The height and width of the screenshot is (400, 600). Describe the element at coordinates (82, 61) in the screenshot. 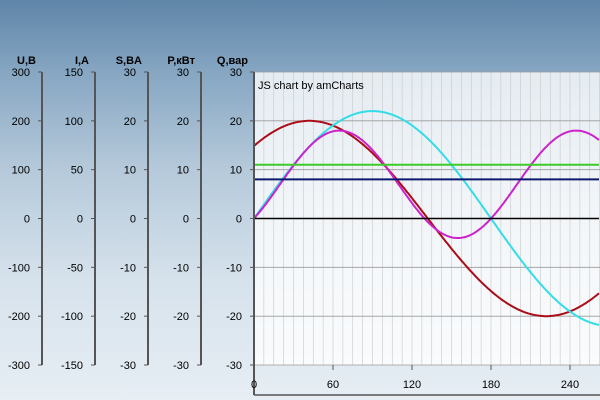

I see `axis-title: I,A` at that location.